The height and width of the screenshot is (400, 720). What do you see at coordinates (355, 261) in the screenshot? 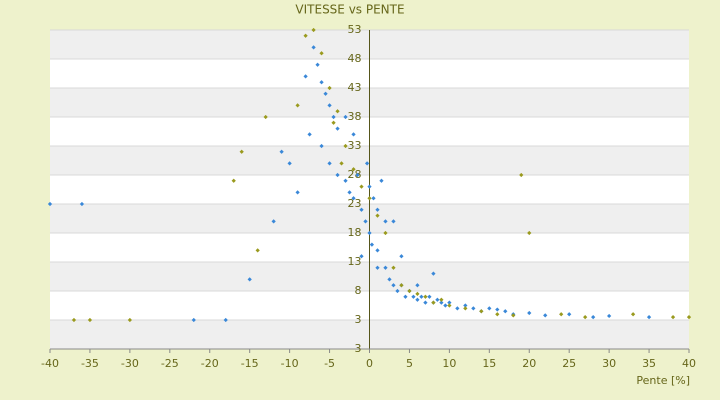
I see `y-tick-label: 13` at bounding box center [355, 261].